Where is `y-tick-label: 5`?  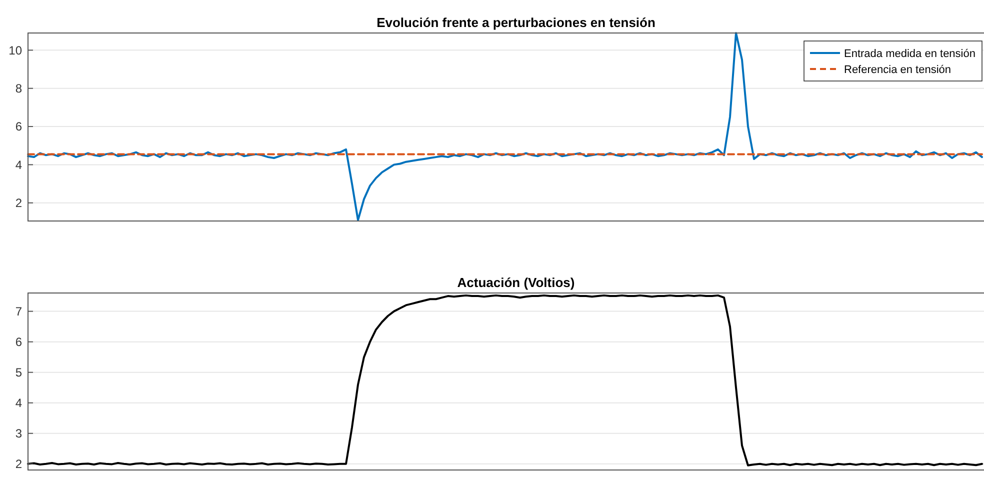
y-tick-label: 5 is located at coordinates (18, 373).